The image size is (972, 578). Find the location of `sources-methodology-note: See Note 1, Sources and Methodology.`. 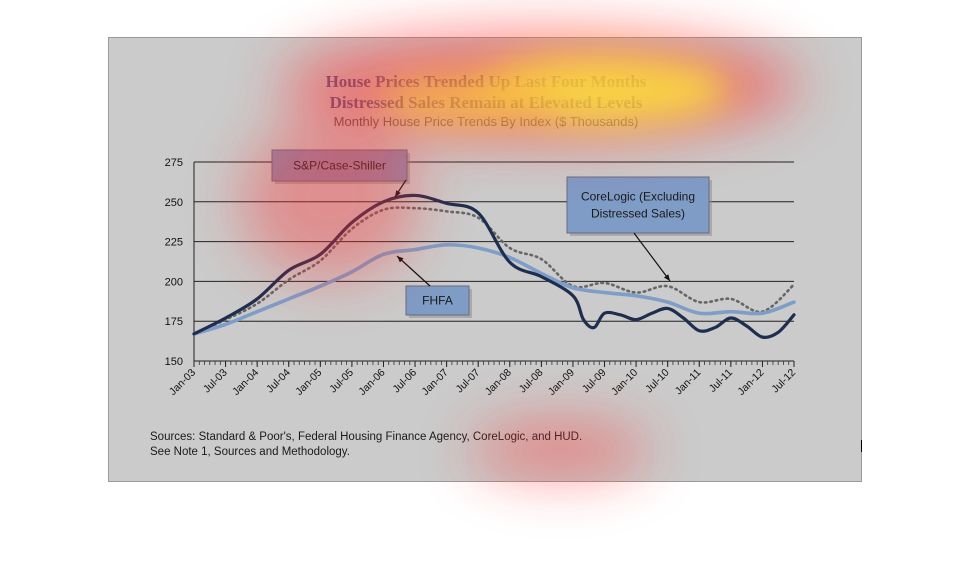

sources-methodology-note: See Note 1, Sources and Methodology. is located at coordinates (250, 452).